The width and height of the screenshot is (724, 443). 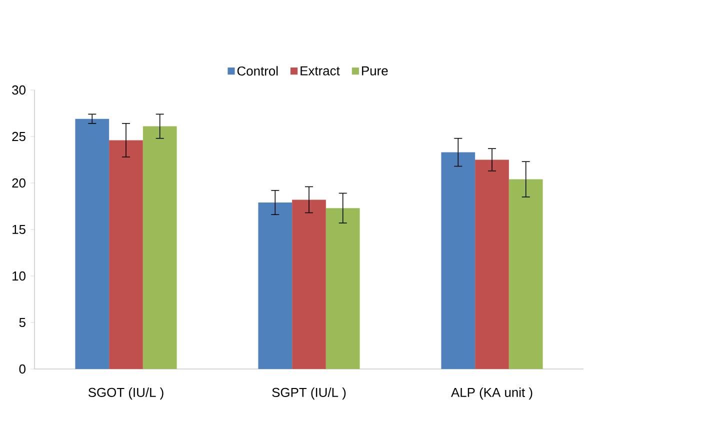 I want to click on y-tick-label: 30, so click(x=19, y=90).